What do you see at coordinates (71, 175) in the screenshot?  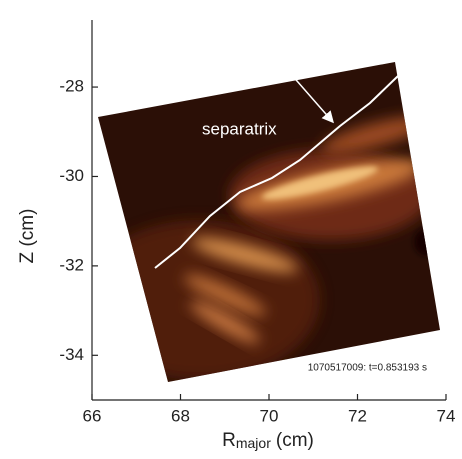 I see `y-tick-label: -30` at bounding box center [71, 175].